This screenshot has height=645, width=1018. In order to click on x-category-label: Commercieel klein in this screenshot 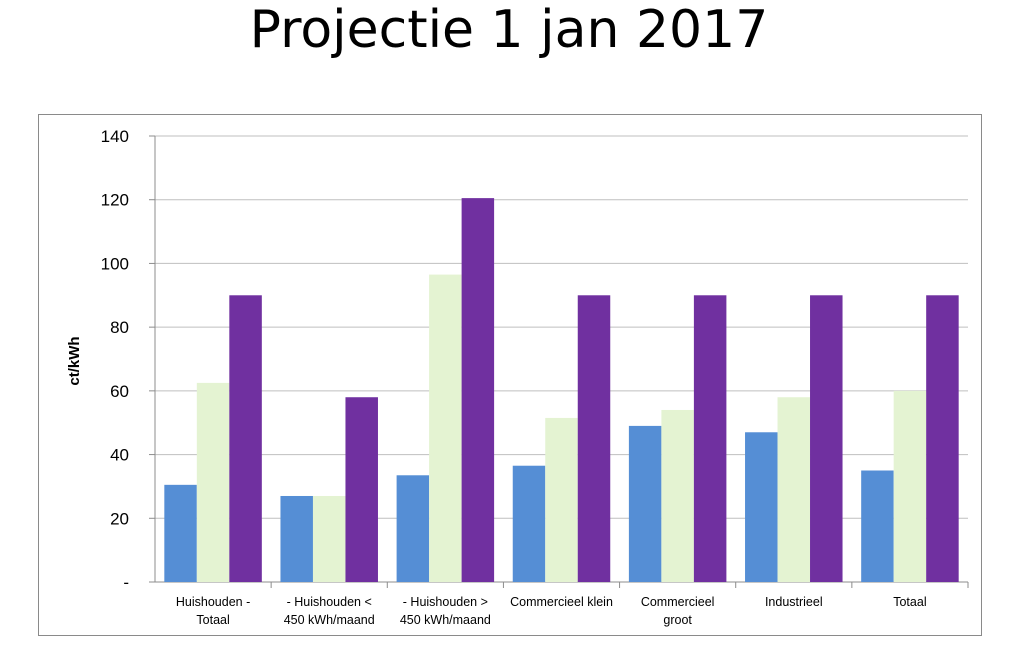, I will do `click(561, 602)`.